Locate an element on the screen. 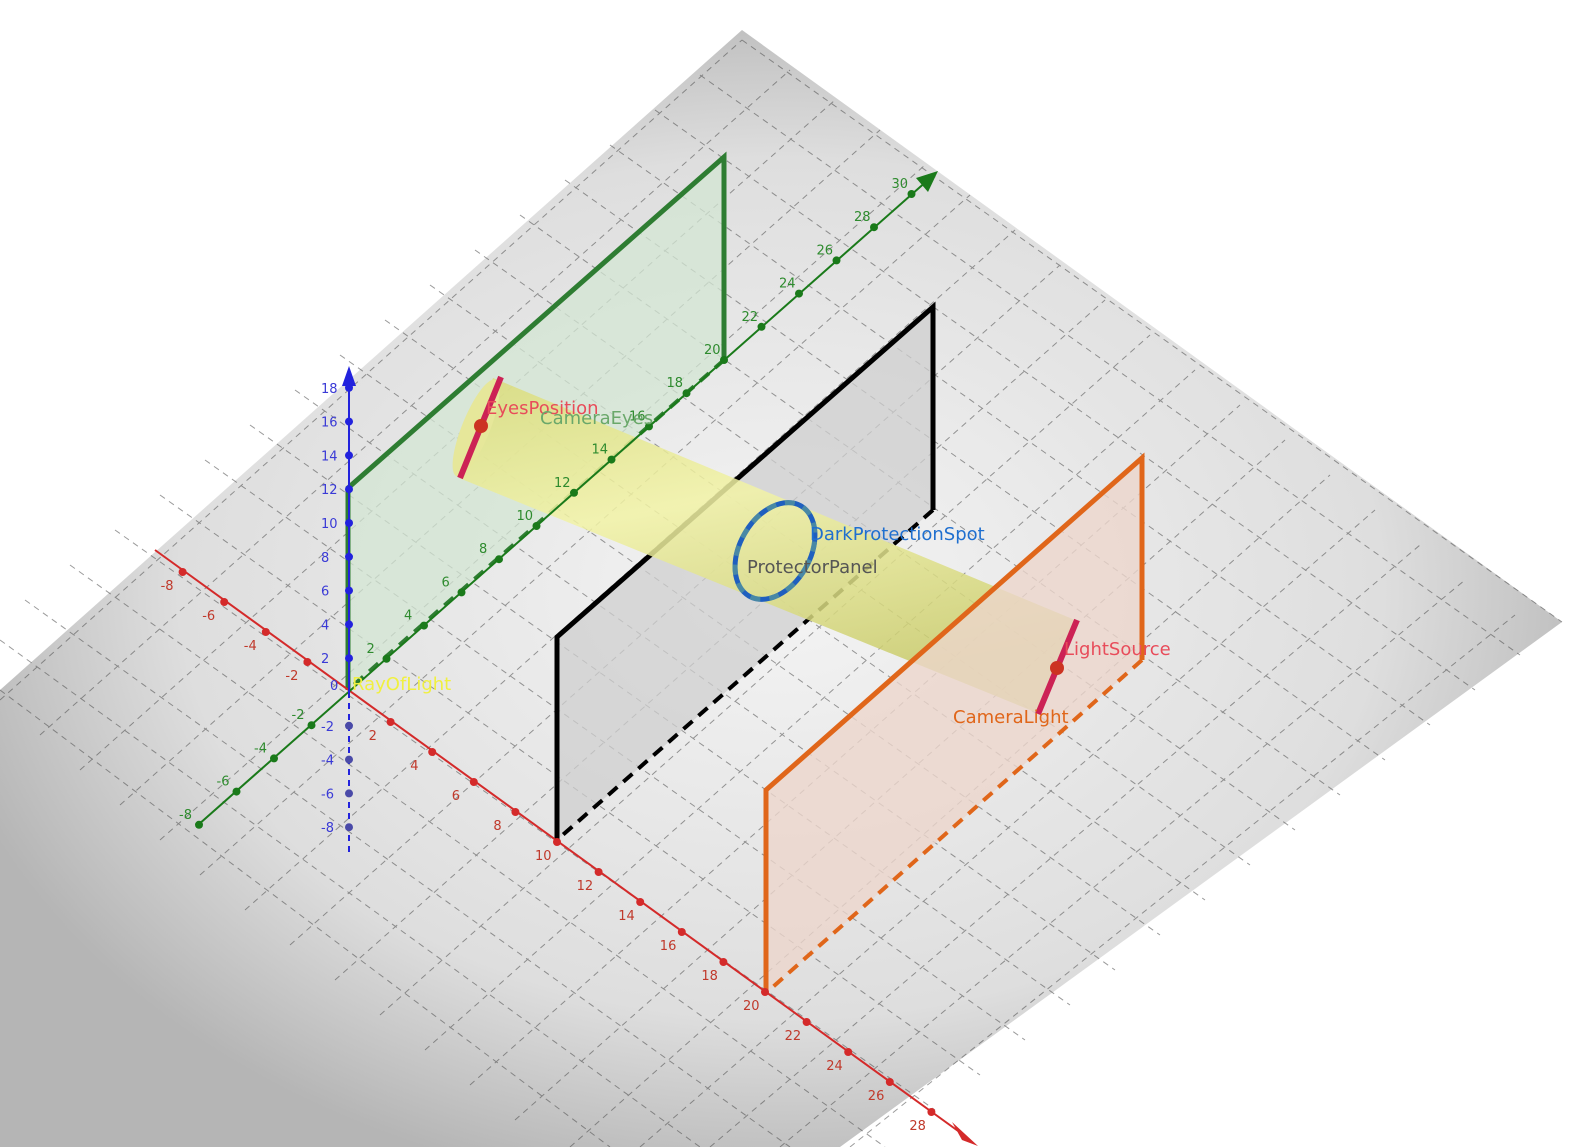  x-tick-label: 18 is located at coordinates (709, 976).